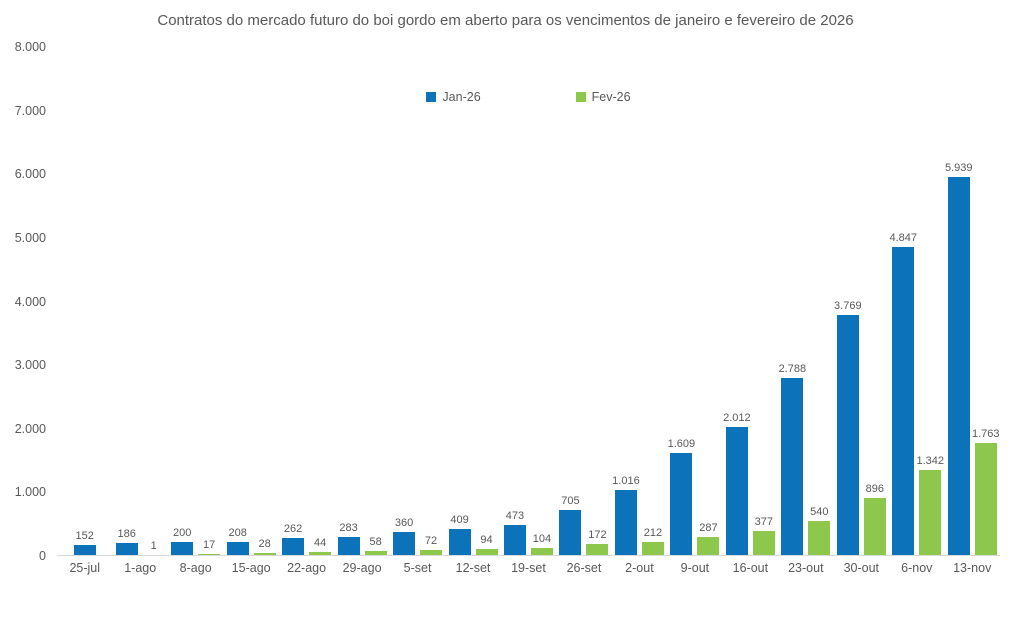 This screenshot has width=1011, height=629. What do you see at coordinates (153, 545) in the screenshot?
I see `bar-value-label: 1` at bounding box center [153, 545].